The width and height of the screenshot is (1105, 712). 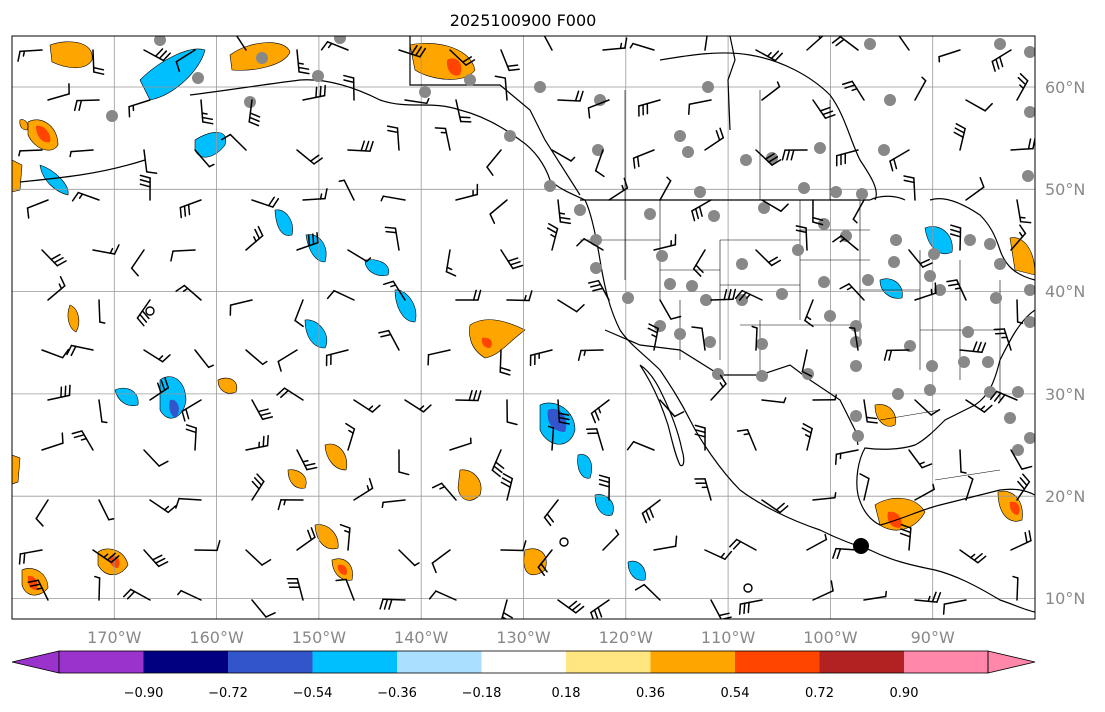 What do you see at coordinates (1065, 598) in the screenshot?
I see `lat-tick-label: 10°N` at bounding box center [1065, 598].